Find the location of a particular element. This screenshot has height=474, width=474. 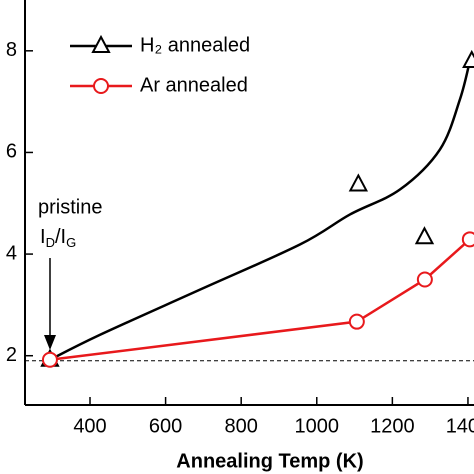

y-tick-label: 4 is located at coordinates (11, 253).